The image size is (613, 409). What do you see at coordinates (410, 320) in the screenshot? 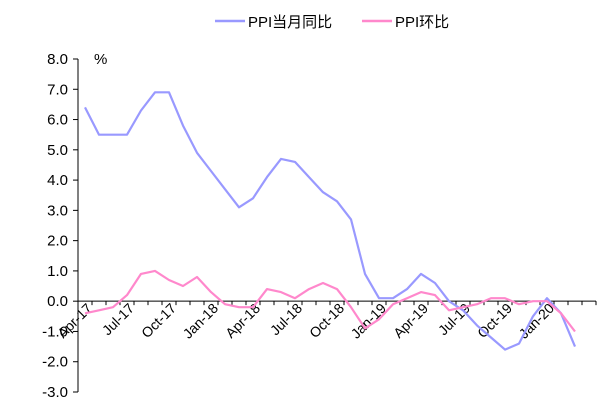
I see `x-tick-label: Apr-19` at bounding box center [410, 320].